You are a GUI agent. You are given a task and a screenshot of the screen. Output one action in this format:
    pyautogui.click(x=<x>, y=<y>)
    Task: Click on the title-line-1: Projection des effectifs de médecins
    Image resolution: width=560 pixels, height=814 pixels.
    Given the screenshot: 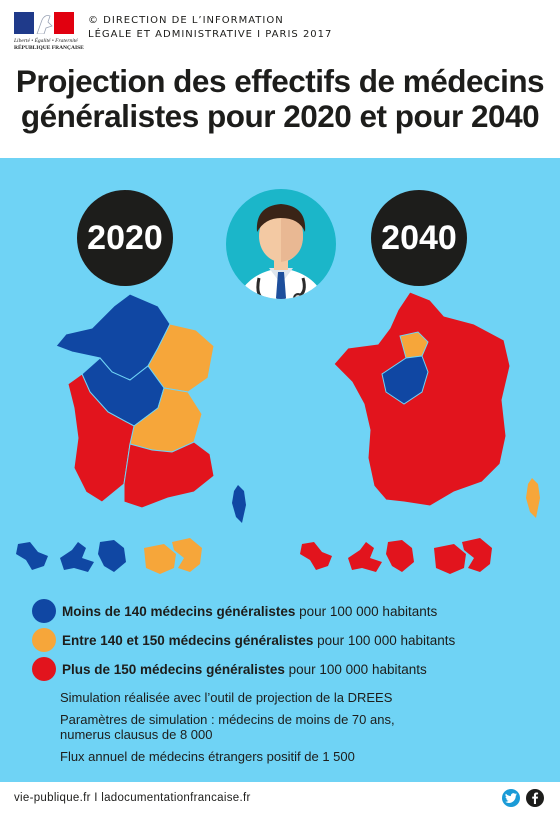 What is the action you would take?
    pyautogui.click(x=280, y=81)
    